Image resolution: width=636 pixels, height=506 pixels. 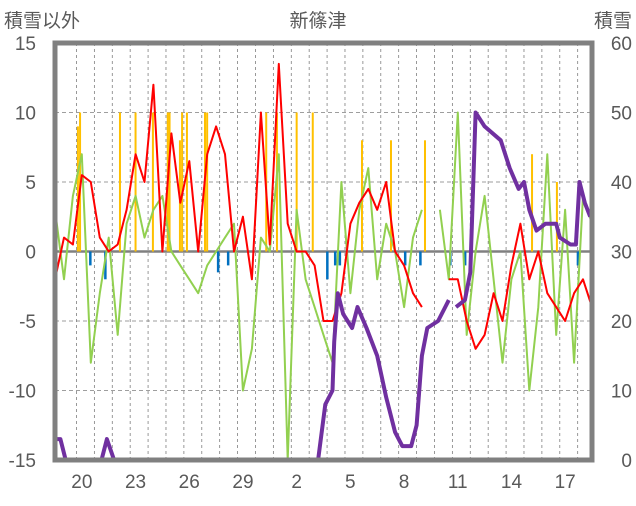 What do you see at coordinates (621, 322) in the screenshot?
I see `y-right-tick-label: 20` at bounding box center [621, 322].